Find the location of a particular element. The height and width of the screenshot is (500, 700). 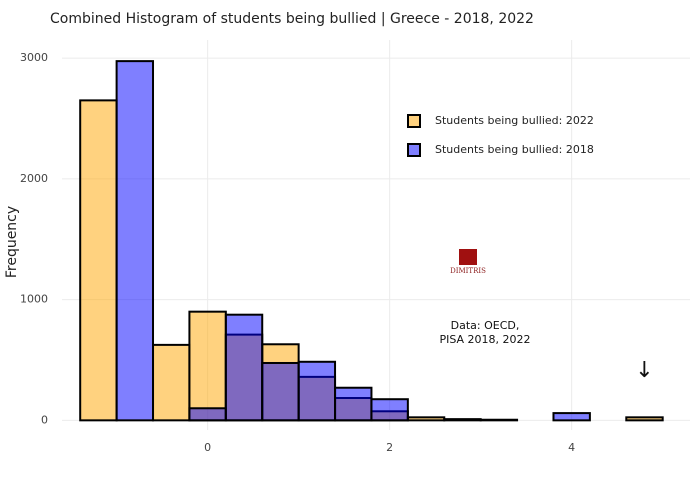

logo: DIMITRIS is located at coordinates (468, 262).